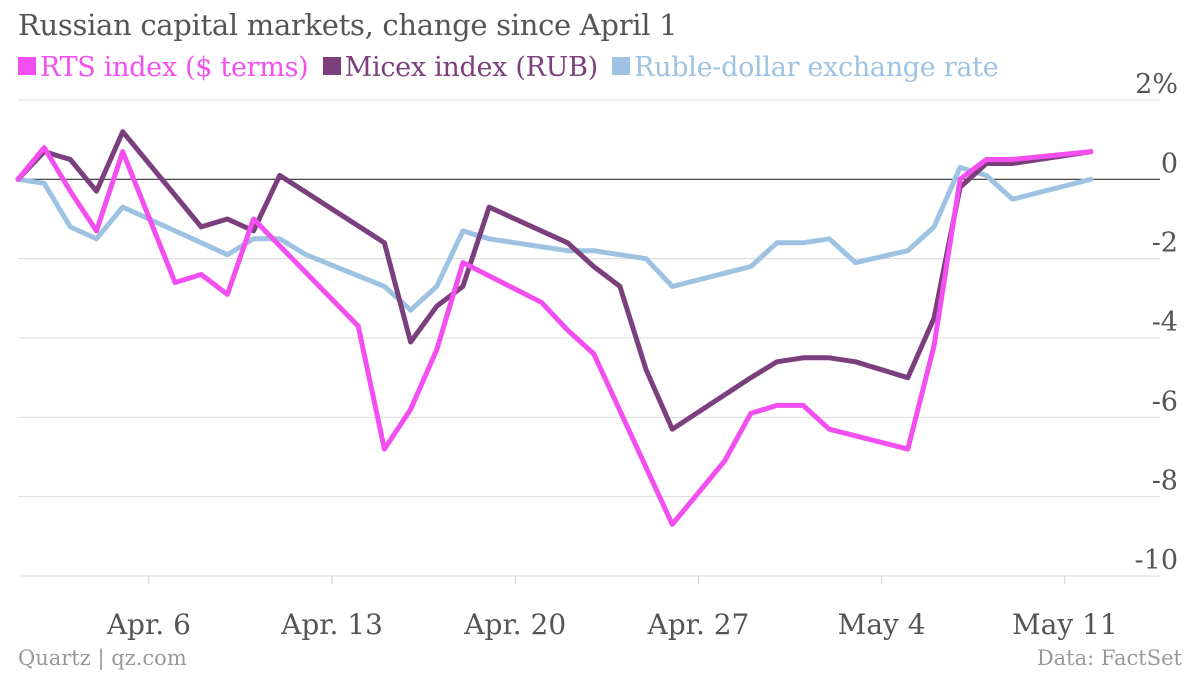 The image size is (1200, 676). What do you see at coordinates (102, 658) in the screenshot?
I see `source-credit: Quartz | qz.com` at bounding box center [102, 658].